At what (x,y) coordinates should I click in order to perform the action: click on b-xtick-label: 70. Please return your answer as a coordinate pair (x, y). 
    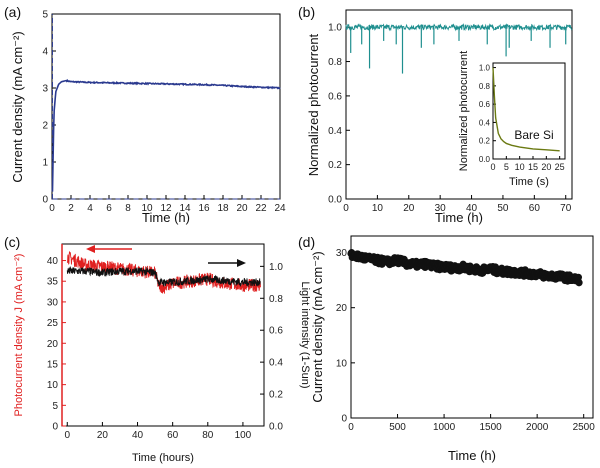
    Looking at the image, I should click on (566, 208).